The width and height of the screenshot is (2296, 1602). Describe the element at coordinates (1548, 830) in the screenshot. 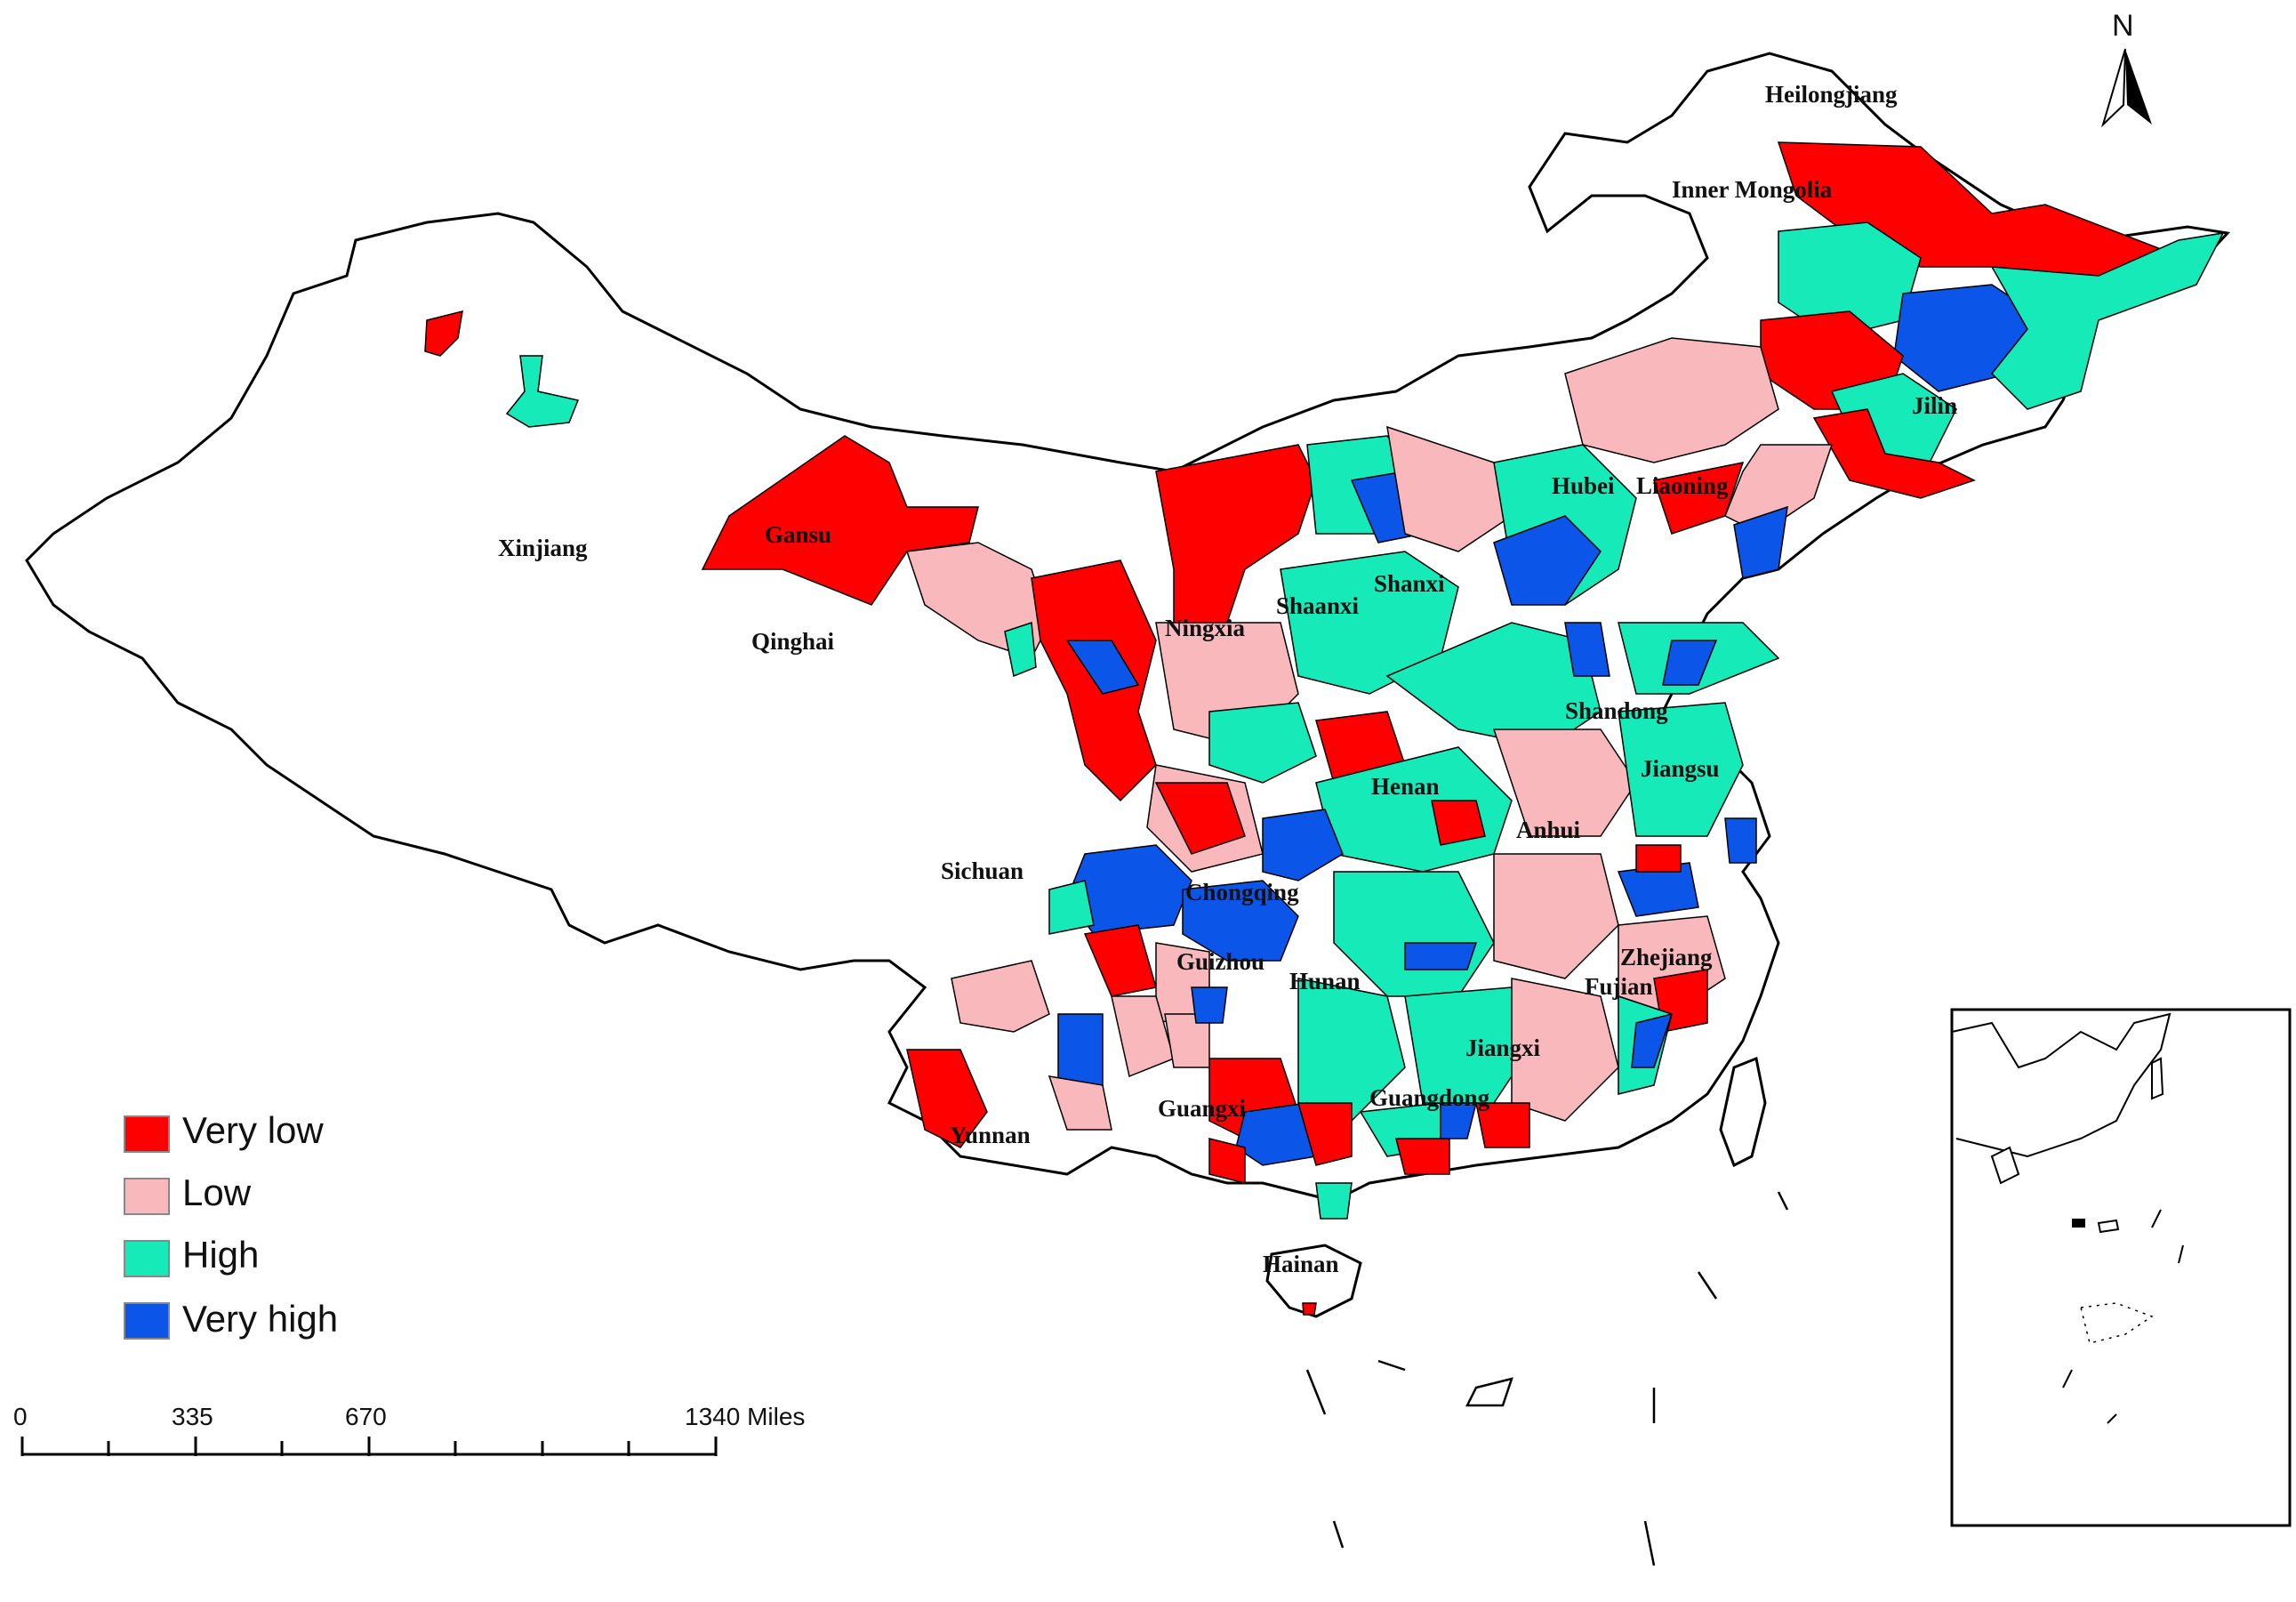

I see `province-label: Anhui` at that location.